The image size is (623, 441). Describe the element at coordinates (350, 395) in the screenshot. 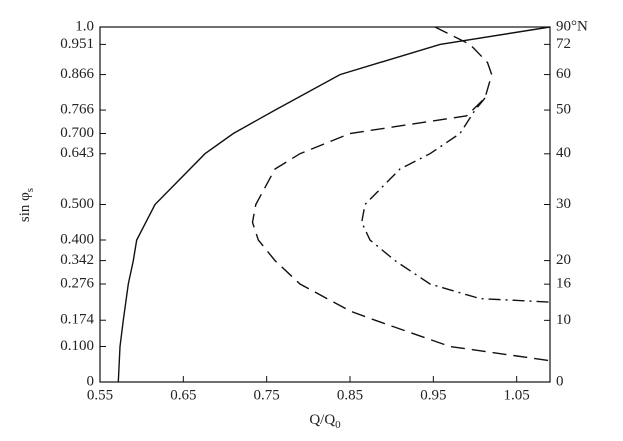

I see `x-tick-label: 0.85` at that location.